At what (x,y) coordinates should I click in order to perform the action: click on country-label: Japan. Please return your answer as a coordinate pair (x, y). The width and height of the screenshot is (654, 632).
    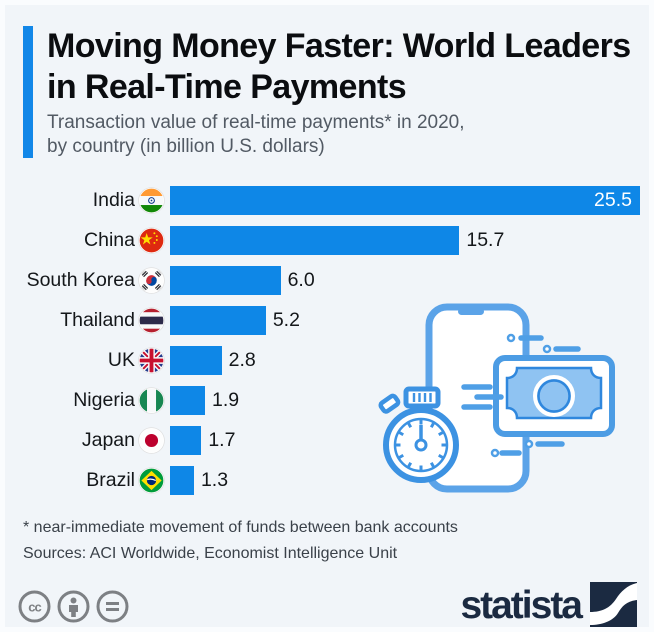
    Looking at the image, I should click on (108, 440).